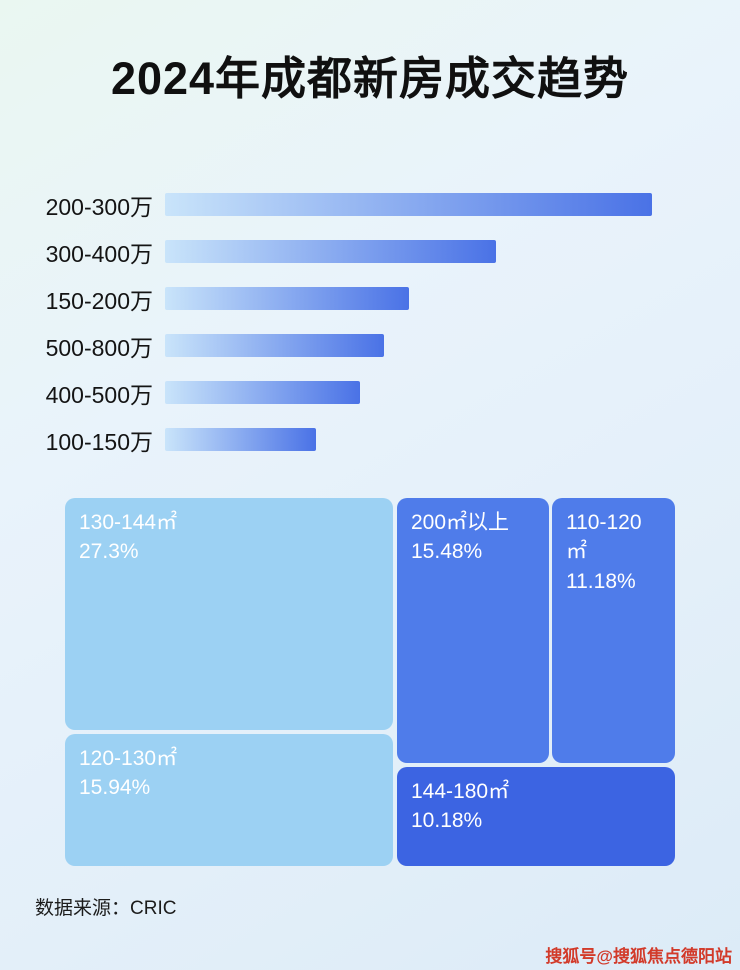 This screenshot has height=970, width=740. Describe the element at coordinates (536, 816) in the screenshot. I see `treemap-block: 144-180㎡ 10.18%` at that location.